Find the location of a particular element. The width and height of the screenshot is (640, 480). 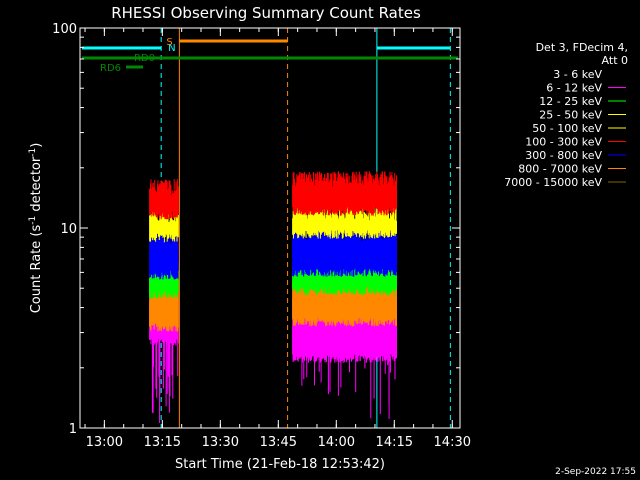

footer-date: 2-Sep-2022 17:55 is located at coordinates (595, 472).